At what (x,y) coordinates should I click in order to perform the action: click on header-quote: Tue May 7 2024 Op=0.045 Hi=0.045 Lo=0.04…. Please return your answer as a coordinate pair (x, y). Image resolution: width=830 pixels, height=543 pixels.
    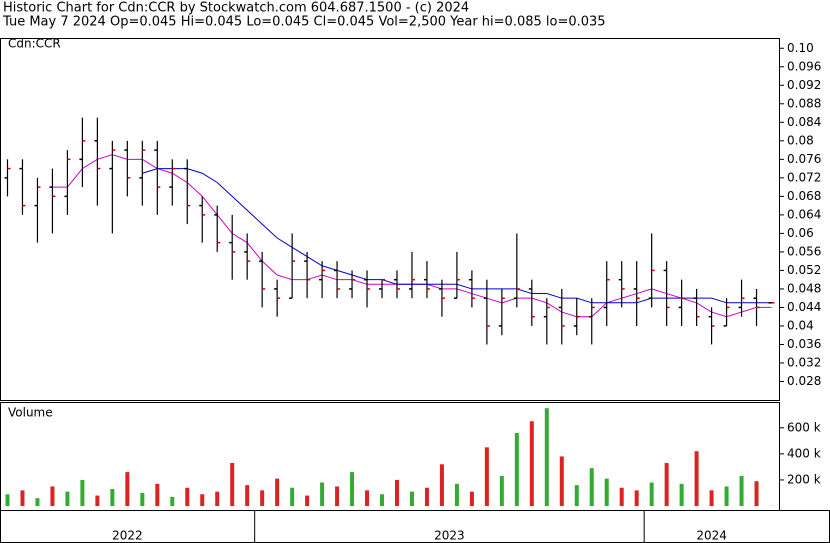
    Looking at the image, I should click on (304, 22).